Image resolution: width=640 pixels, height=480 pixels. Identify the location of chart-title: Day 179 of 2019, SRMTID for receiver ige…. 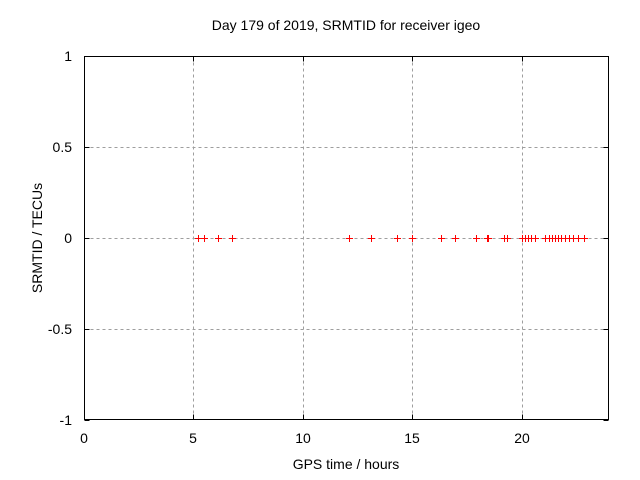
(346, 25).